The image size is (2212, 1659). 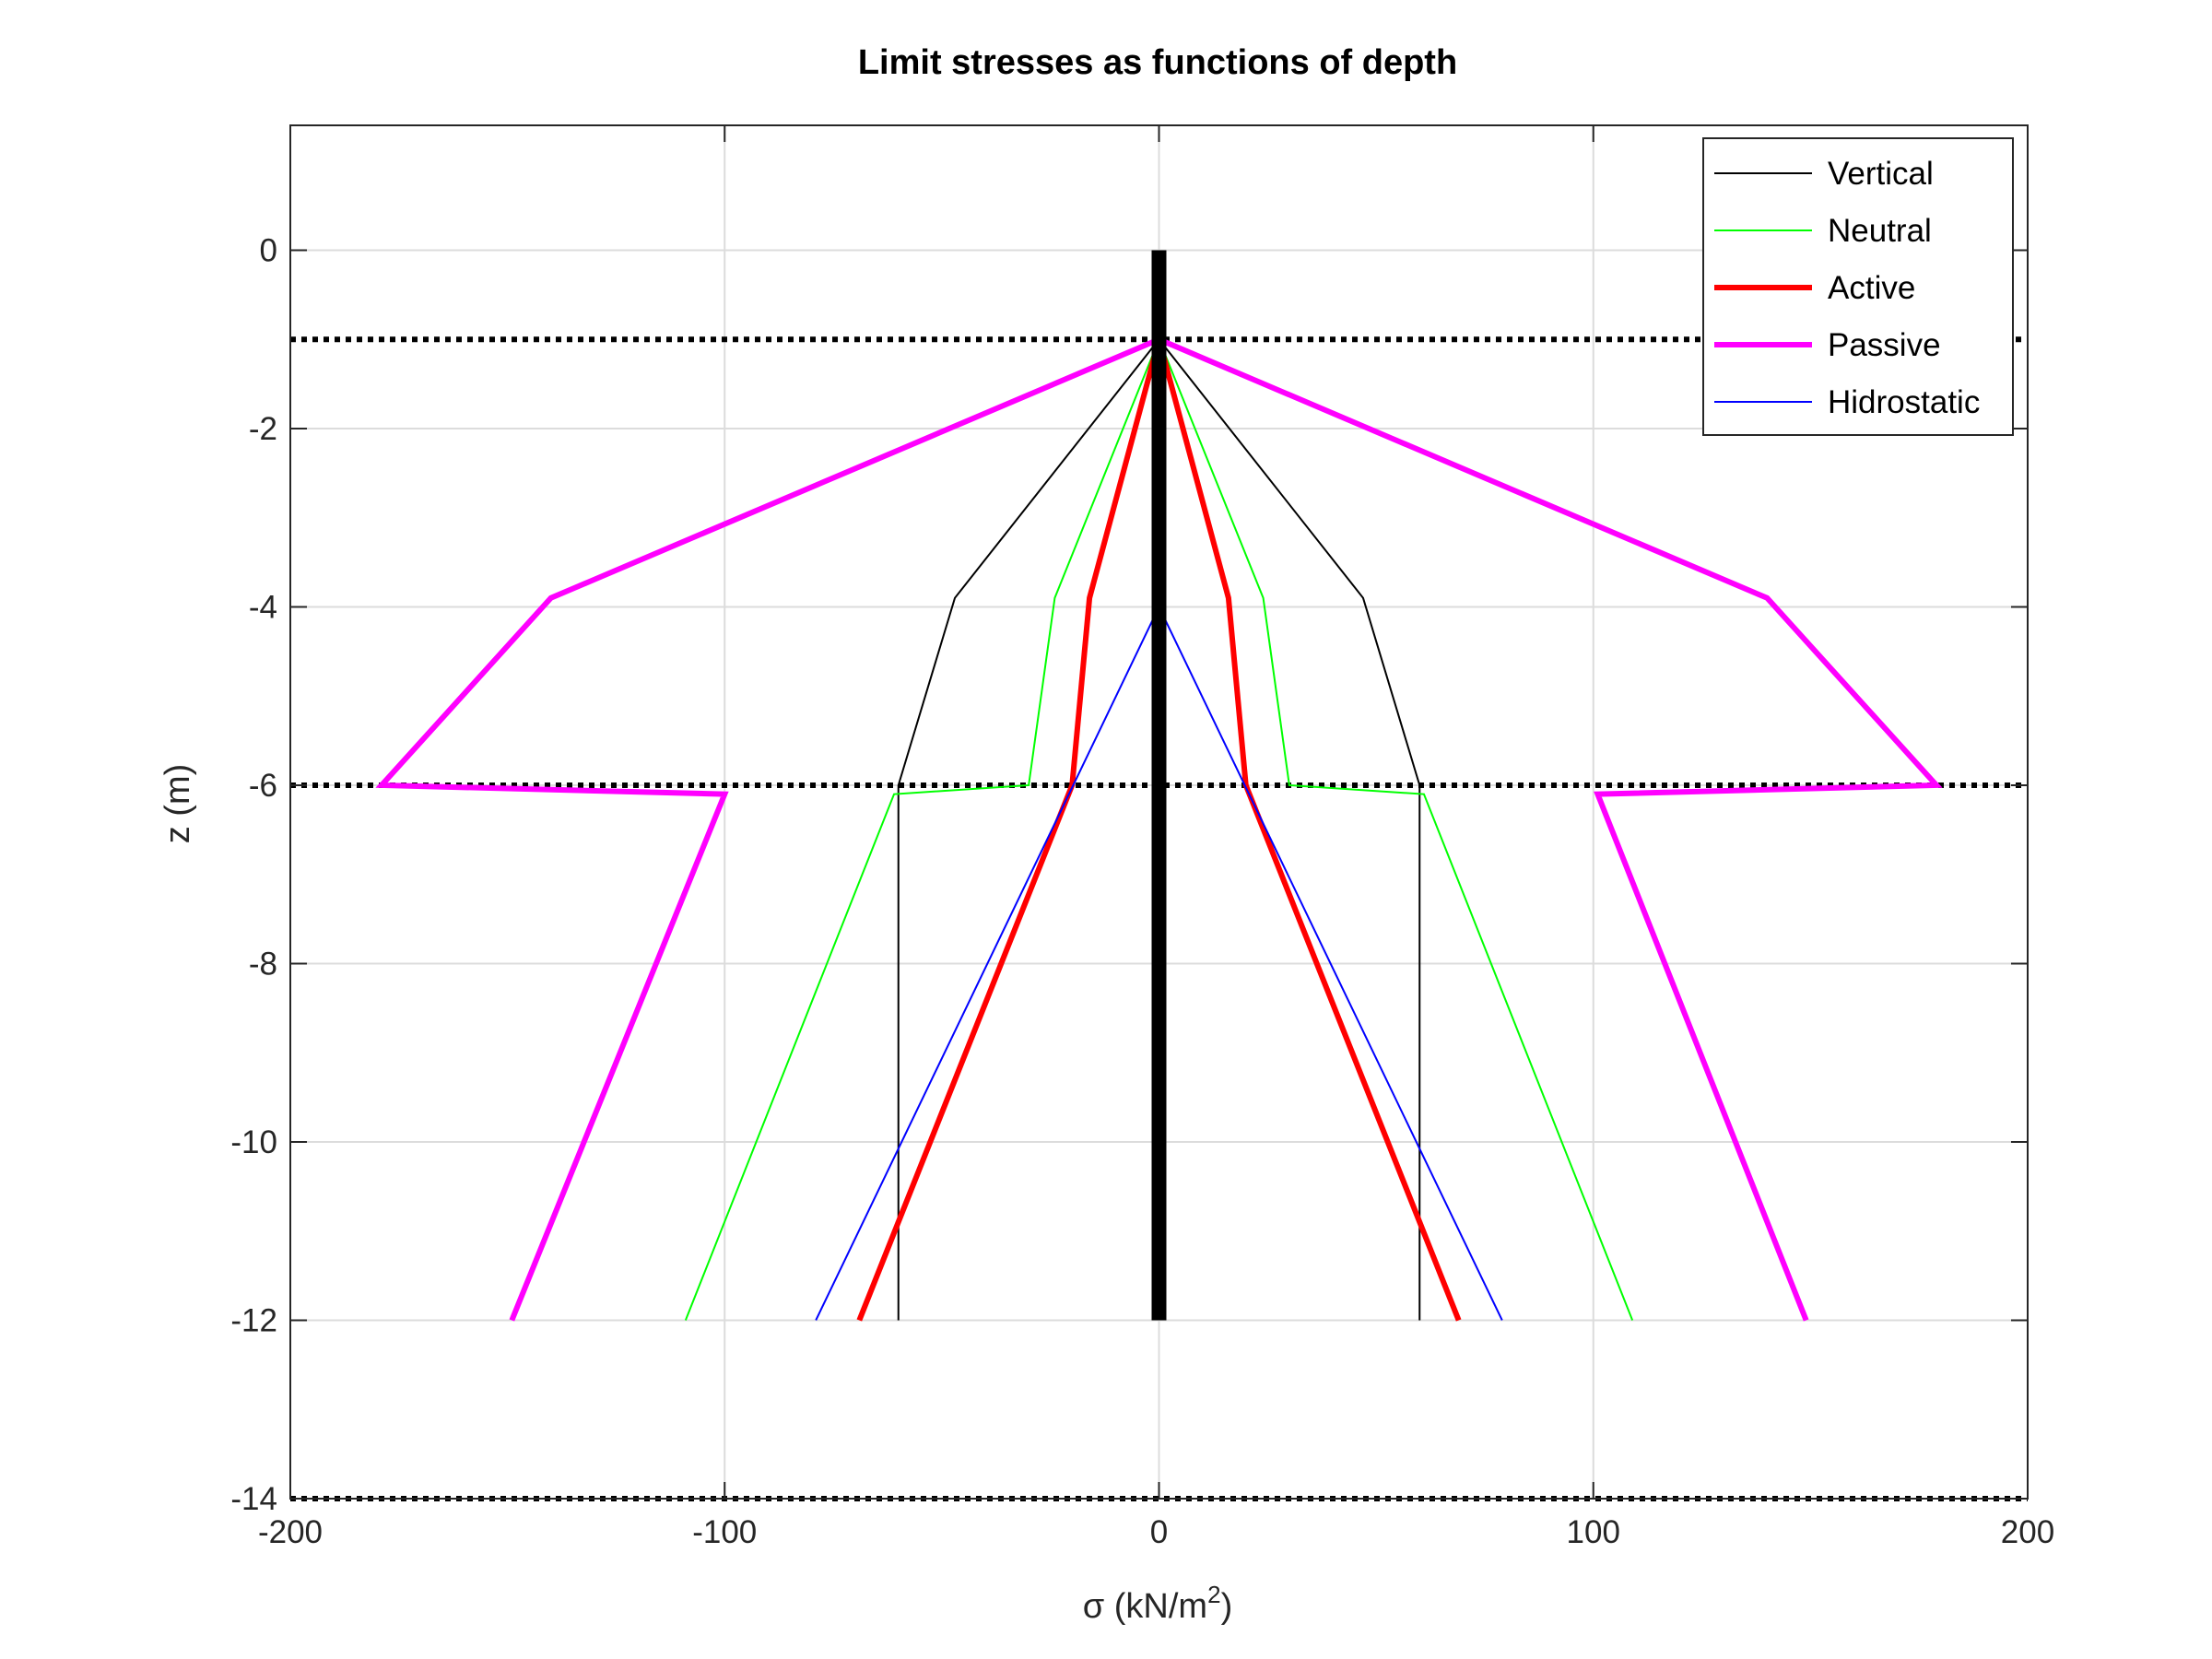 I want to click on x-tick-label: 200, so click(x=2027, y=1532).